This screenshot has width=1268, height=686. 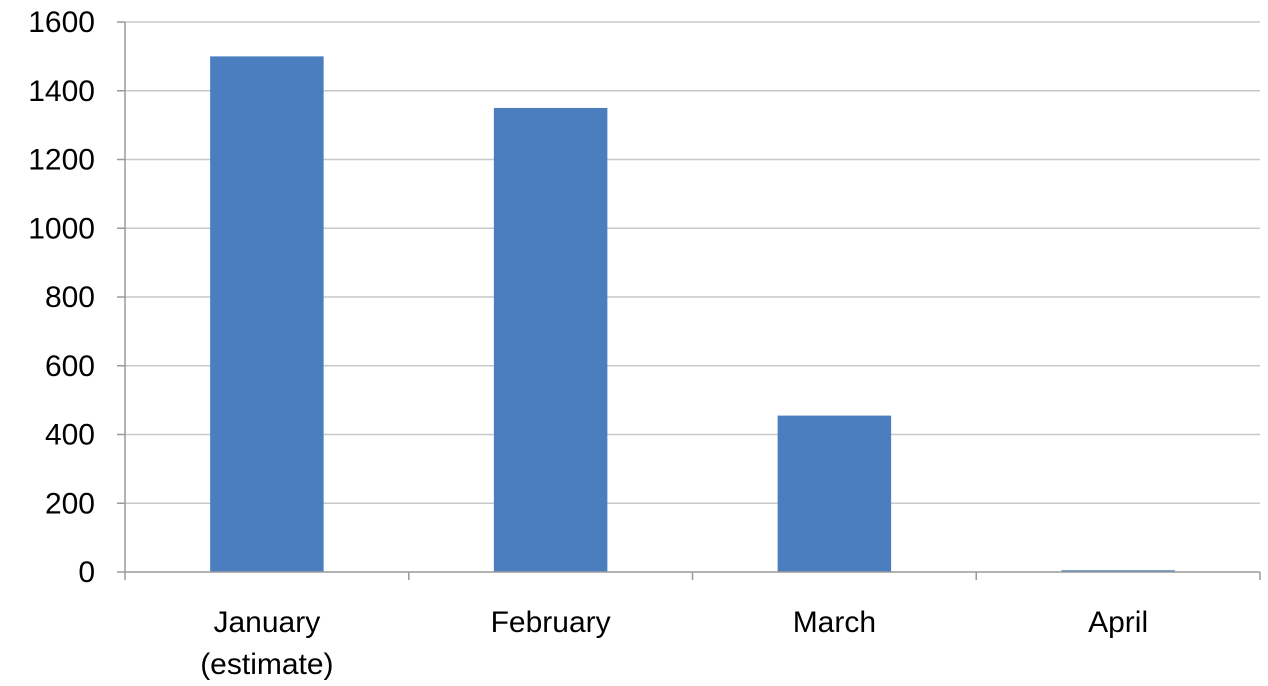 I want to click on y-tick-label: 600, so click(x=70, y=366).